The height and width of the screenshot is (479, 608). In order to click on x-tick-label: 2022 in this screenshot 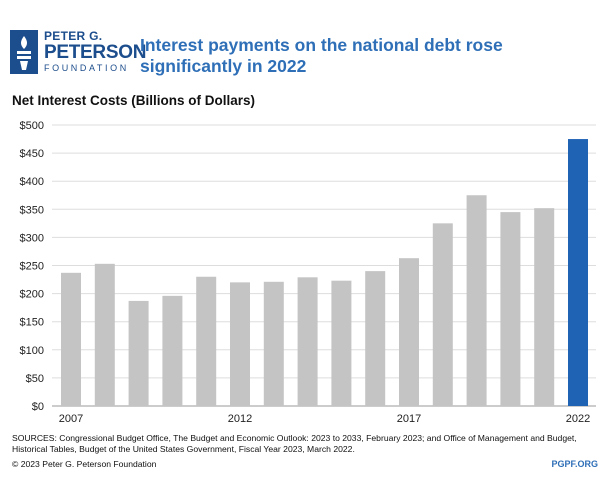, I will do `click(578, 419)`.